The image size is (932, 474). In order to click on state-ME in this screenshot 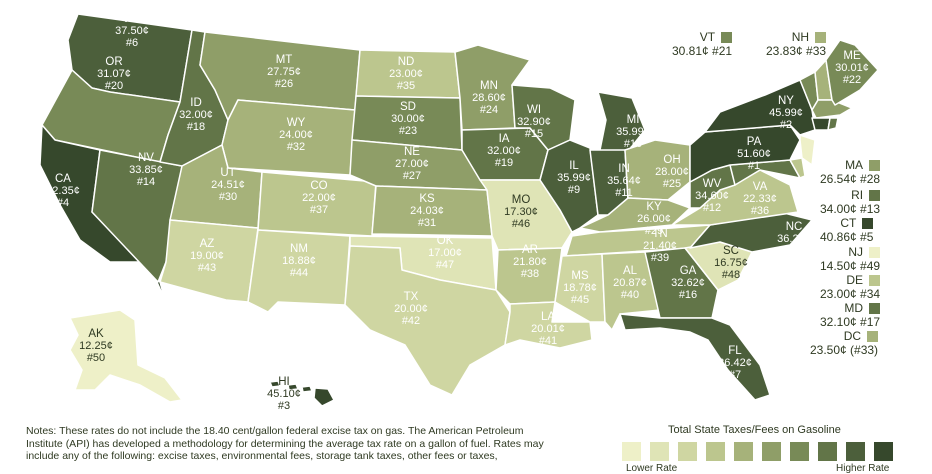, I will do `click(852, 72)`.